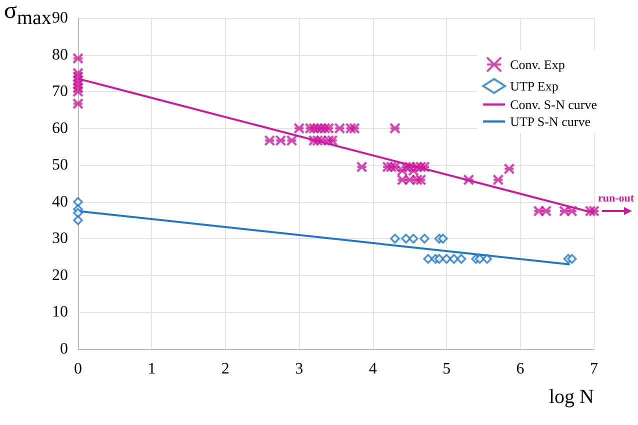  What do you see at coordinates (616, 198) in the screenshot?
I see `annotation: run-out` at bounding box center [616, 198].